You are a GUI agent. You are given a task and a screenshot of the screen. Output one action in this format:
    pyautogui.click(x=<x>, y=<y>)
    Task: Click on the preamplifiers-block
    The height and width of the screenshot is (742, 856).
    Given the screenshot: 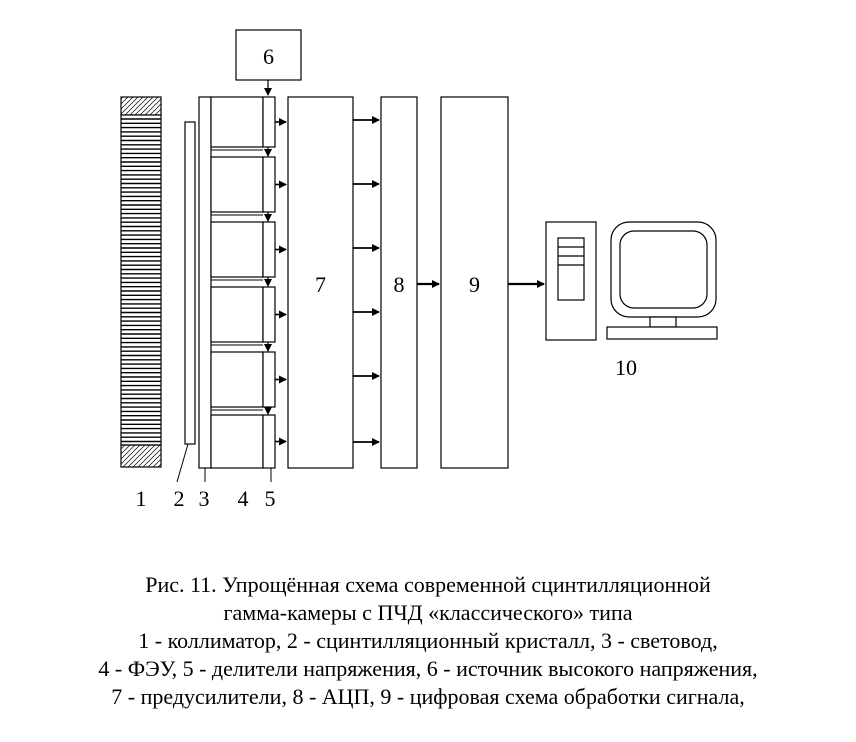 What is the action you would take?
    pyautogui.click(x=320, y=282)
    